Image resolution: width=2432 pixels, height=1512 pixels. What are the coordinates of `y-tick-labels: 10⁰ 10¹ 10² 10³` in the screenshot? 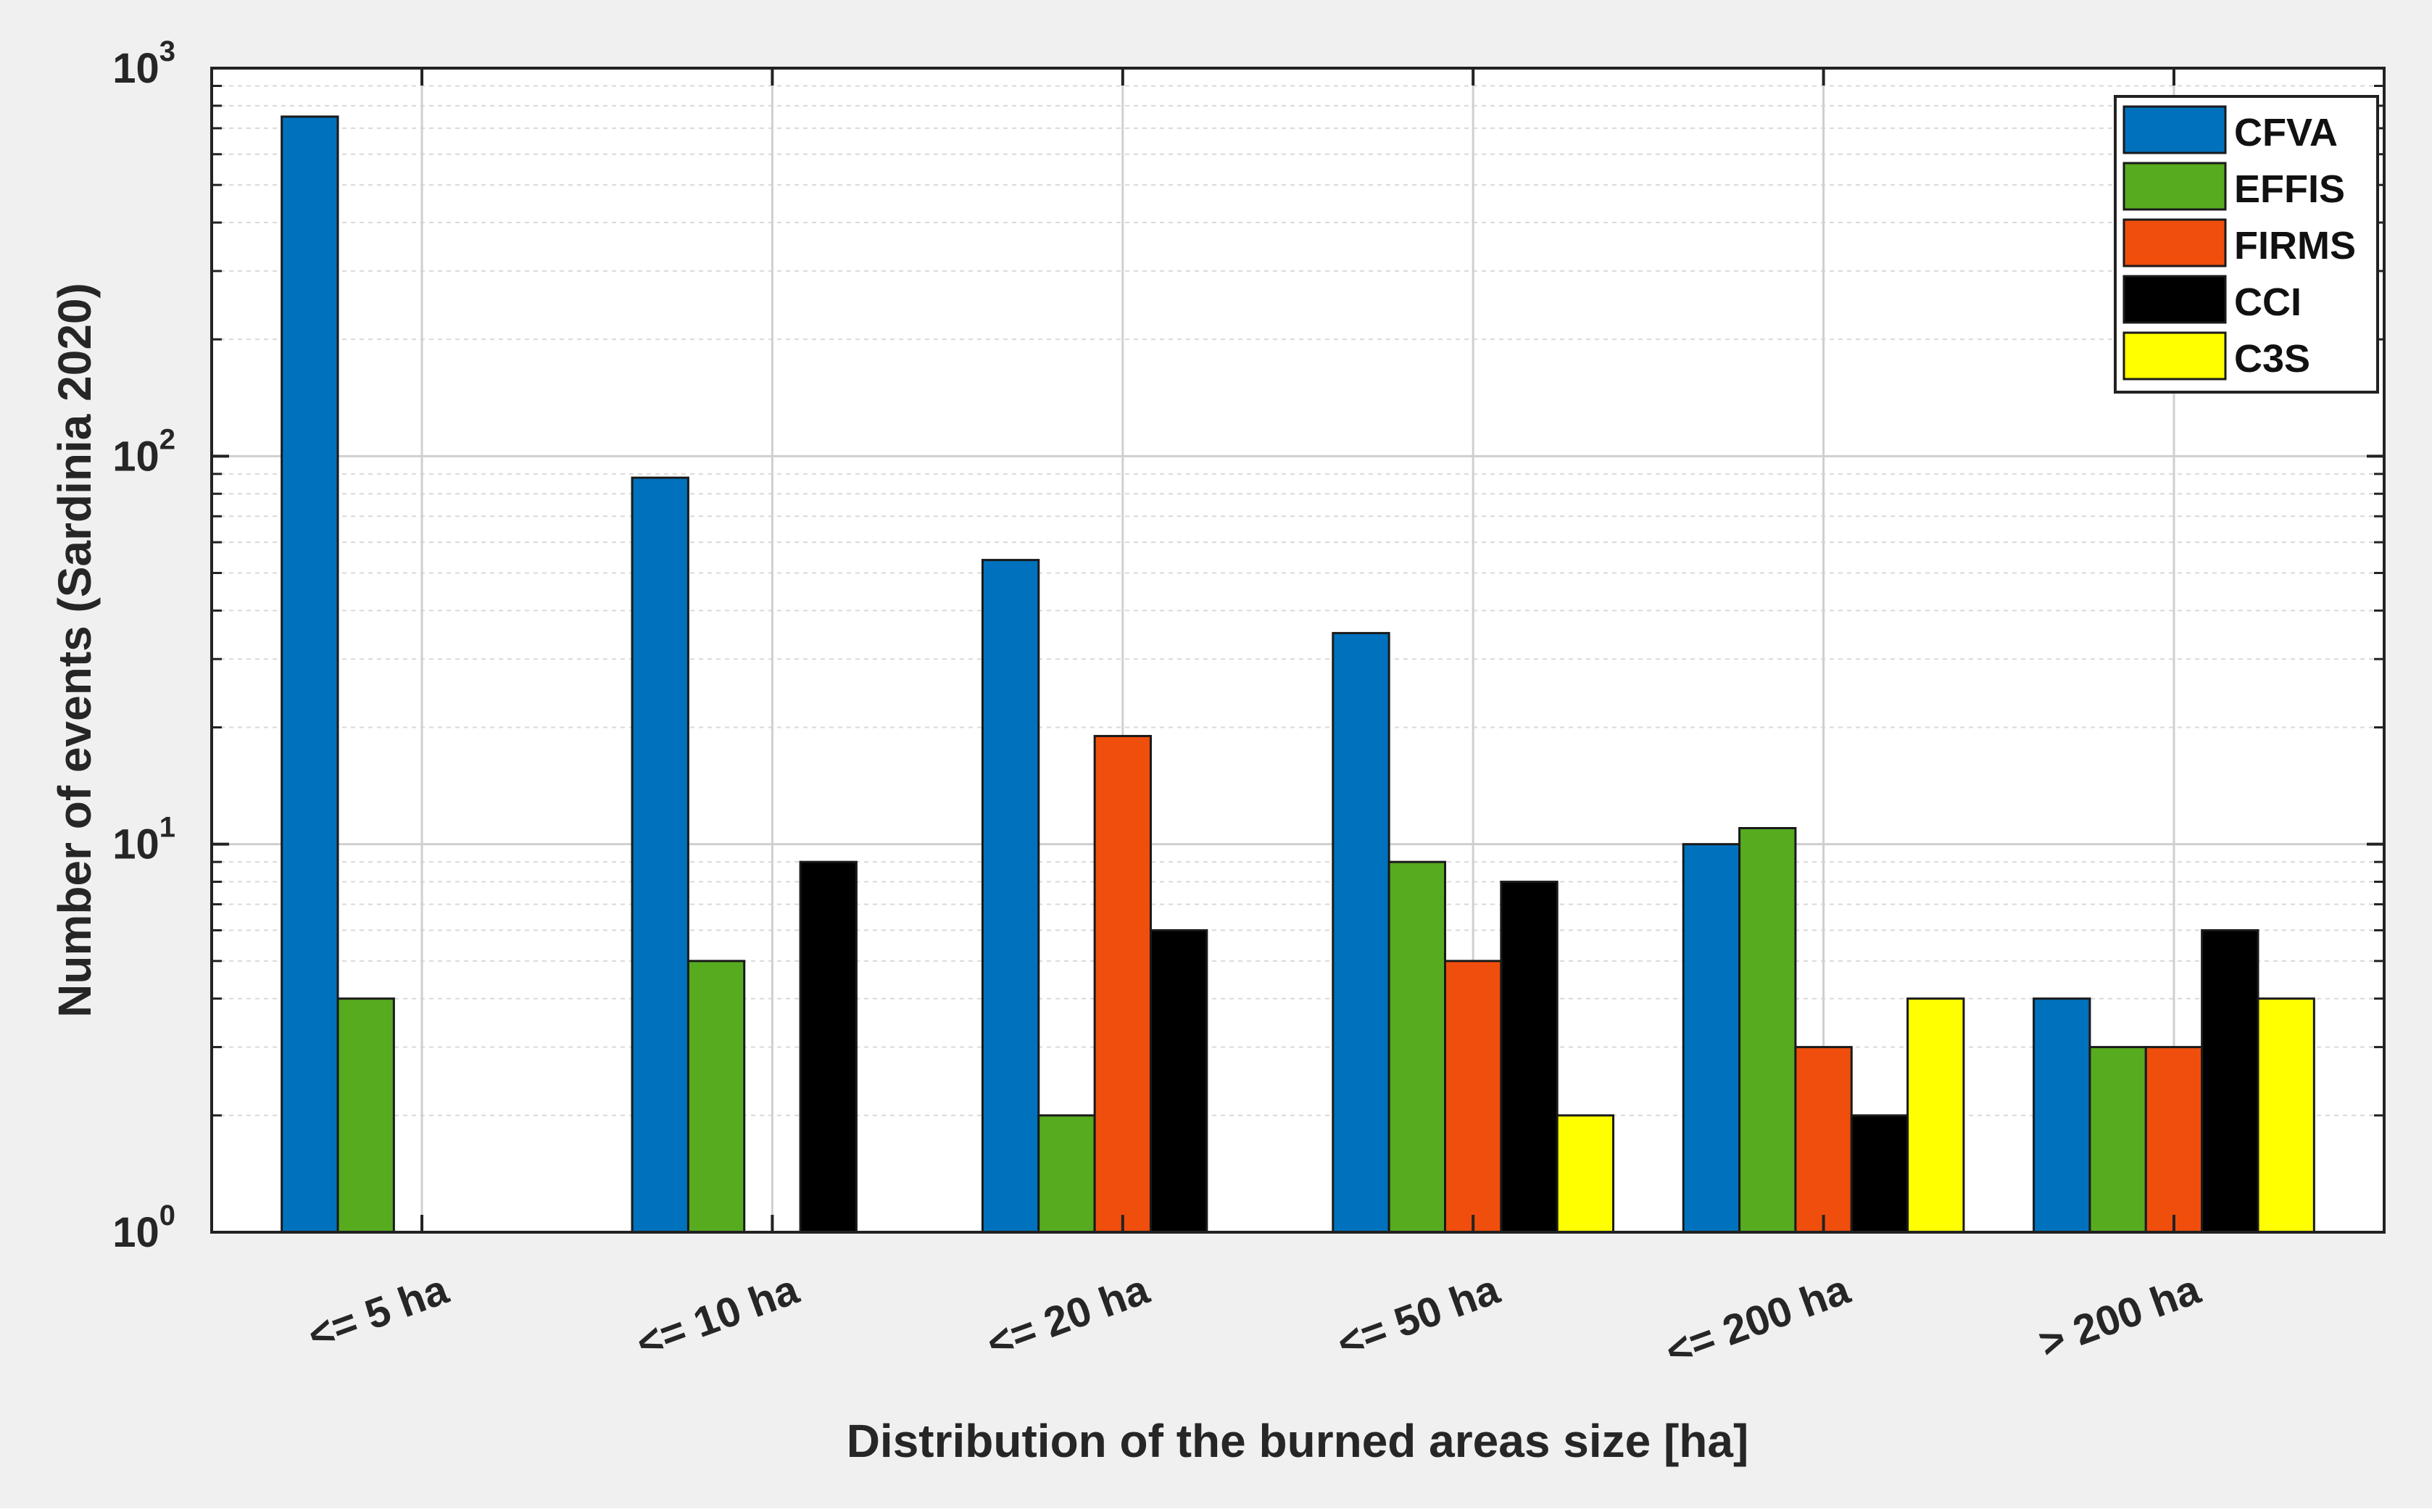 It's located at (143, 646).